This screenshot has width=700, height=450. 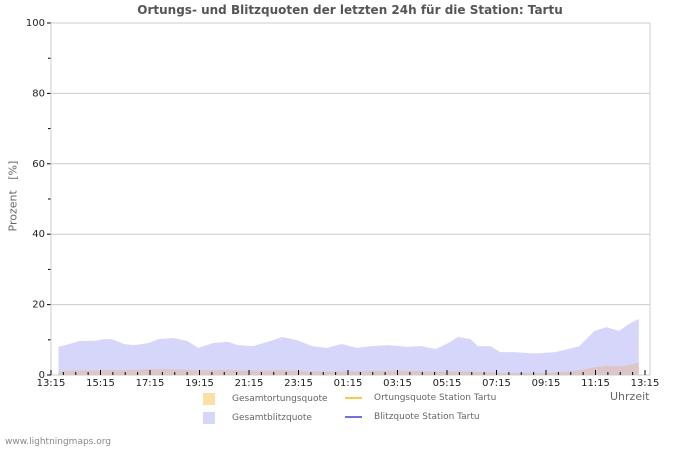 I want to click on x-tick-label: 23:15, so click(x=298, y=383).